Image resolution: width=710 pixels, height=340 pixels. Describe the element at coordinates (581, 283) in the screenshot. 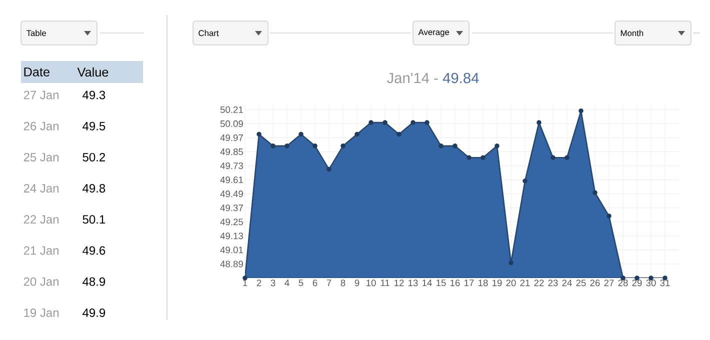

I see `x-tick-label: 25` at that location.